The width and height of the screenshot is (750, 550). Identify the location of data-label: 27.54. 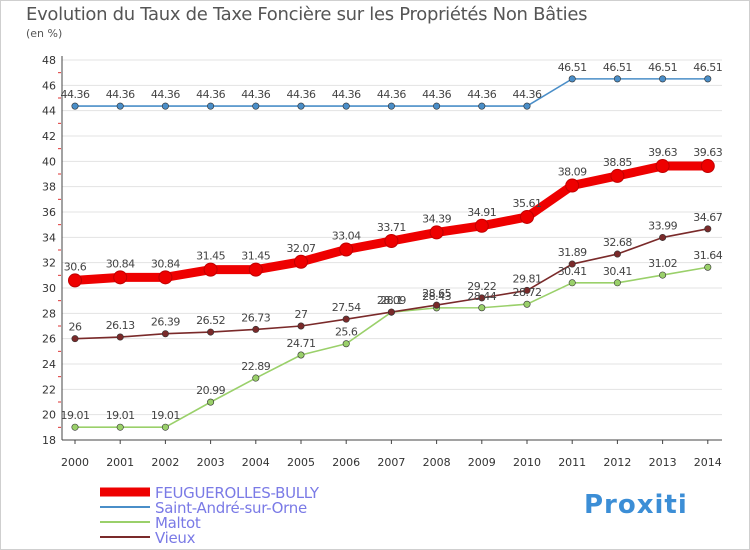
(346, 307).